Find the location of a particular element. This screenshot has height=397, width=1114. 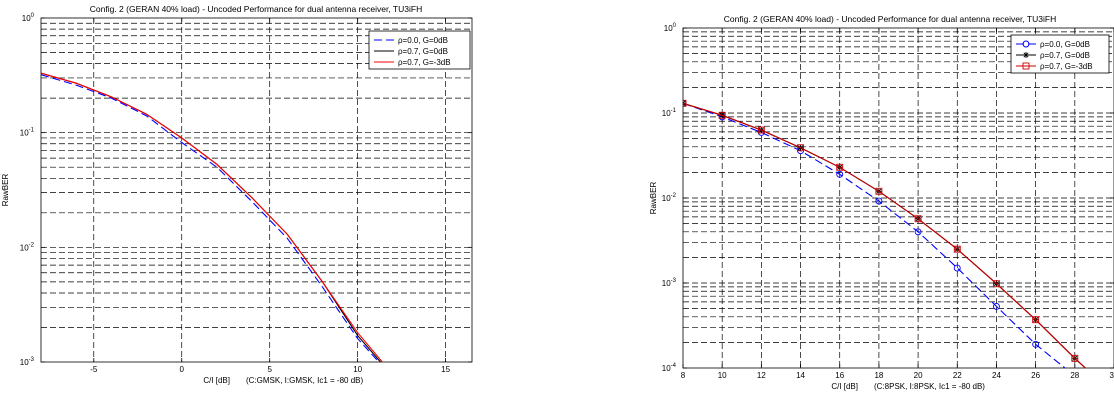

legend-box is located at coordinates (419, 50).